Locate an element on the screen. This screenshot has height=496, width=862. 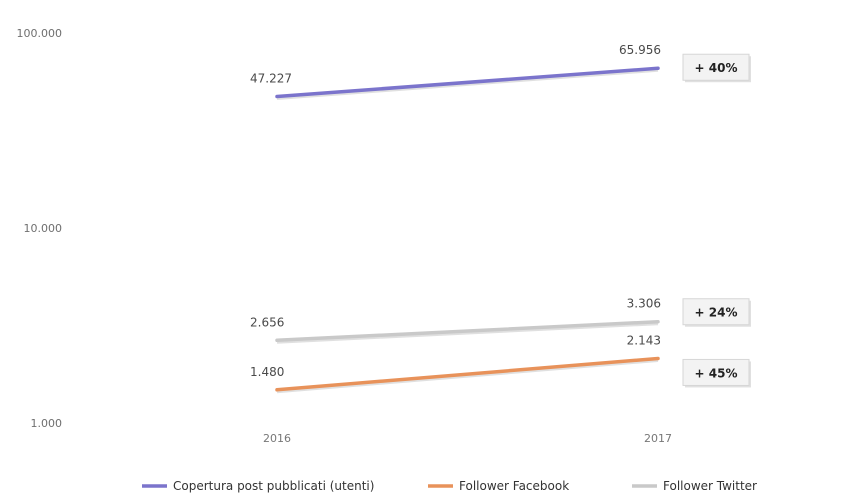
change-badge-text: + 45% is located at coordinates (716, 373).